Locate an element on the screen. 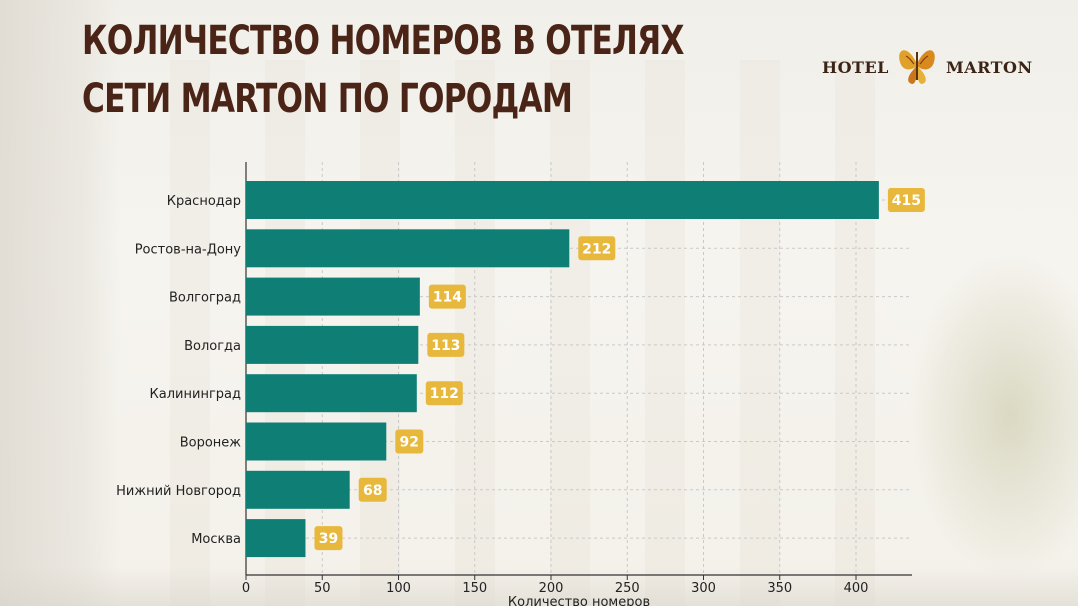  data-label: 68 is located at coordinates (372, 491).